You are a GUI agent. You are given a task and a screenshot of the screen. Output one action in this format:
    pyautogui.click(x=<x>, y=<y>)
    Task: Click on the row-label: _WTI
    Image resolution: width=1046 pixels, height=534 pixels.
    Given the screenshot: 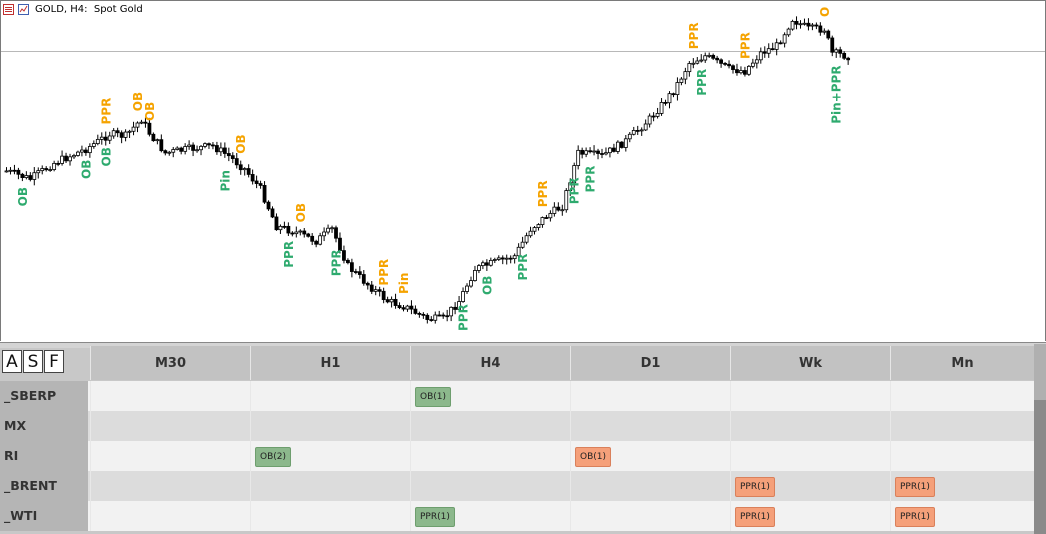 What is the action you would take?
    pyautogui.click(x=44, y=516)
    